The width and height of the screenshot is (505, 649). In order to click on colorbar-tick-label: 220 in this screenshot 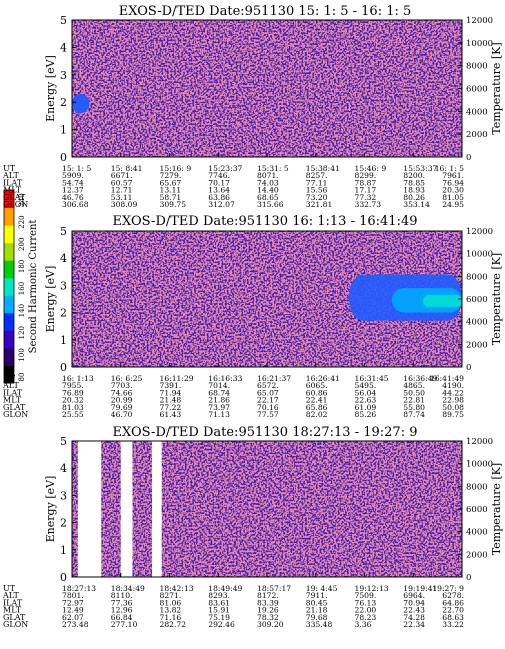, I will do `click(22, 221)`.